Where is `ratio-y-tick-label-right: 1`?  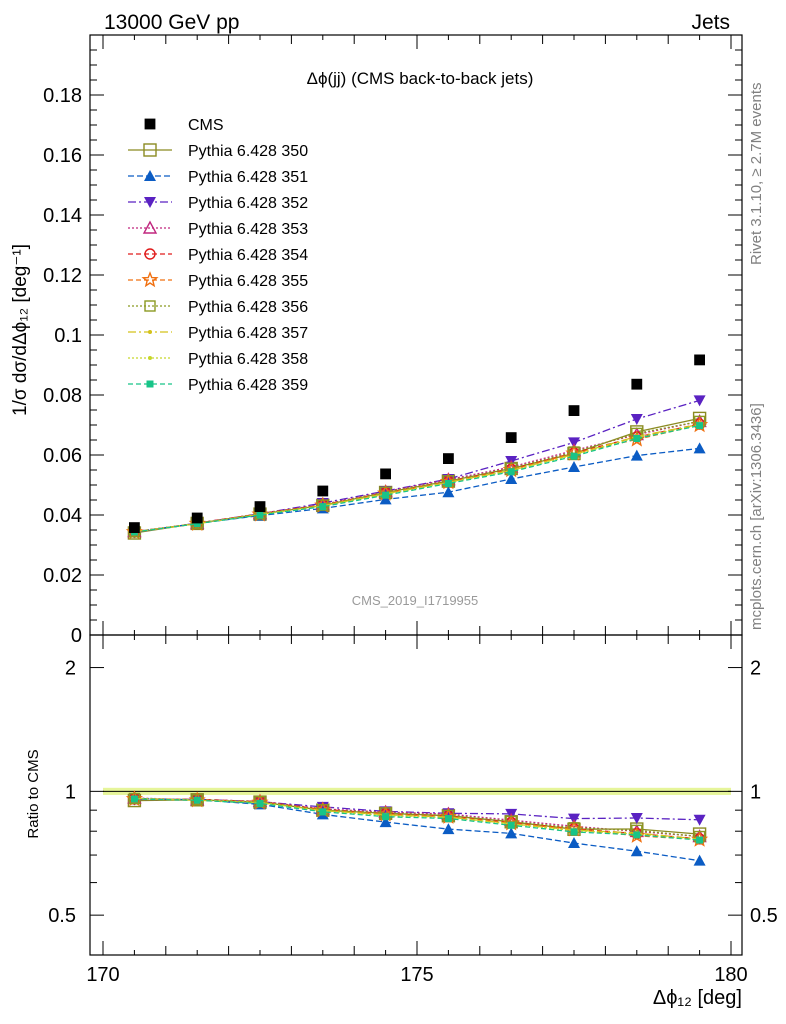 ratio-y-tick-label-right: 1 is located at coordinates (755, 792).